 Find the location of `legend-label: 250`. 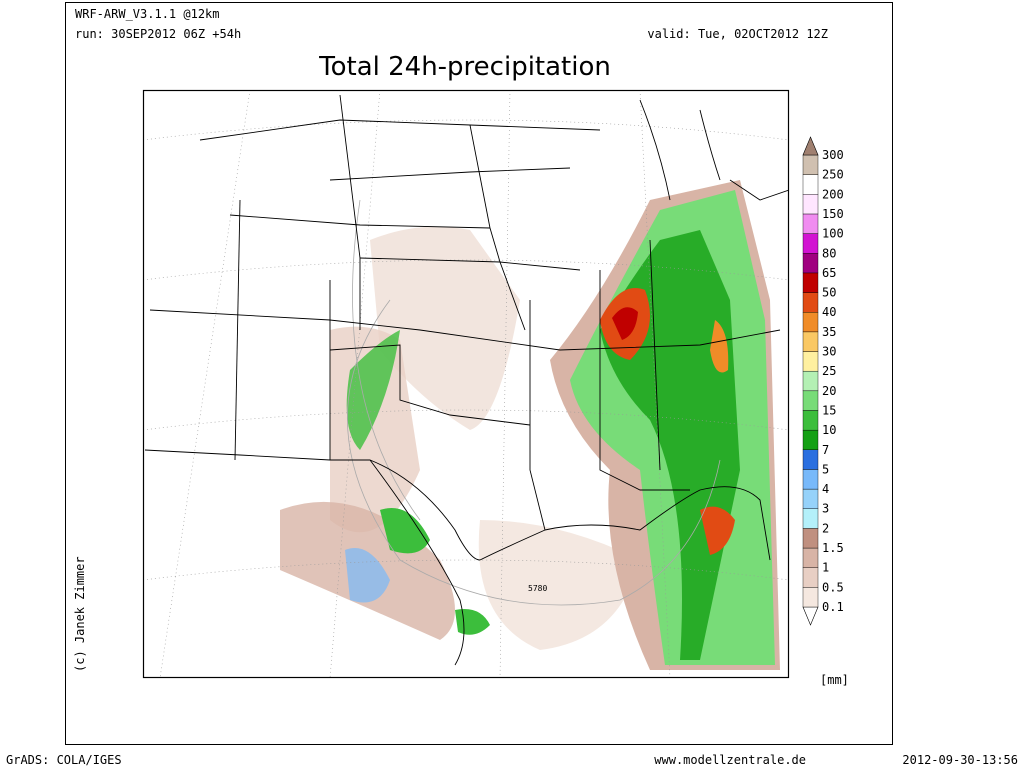

legend-label: 250 is located at coordinates (833, 175).